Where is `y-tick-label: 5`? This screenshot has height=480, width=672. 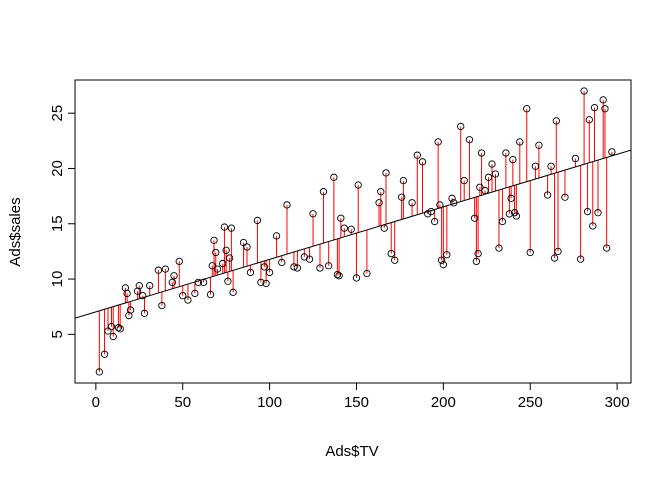 y-tick-label: 5 is located at coordinates (57, 334).